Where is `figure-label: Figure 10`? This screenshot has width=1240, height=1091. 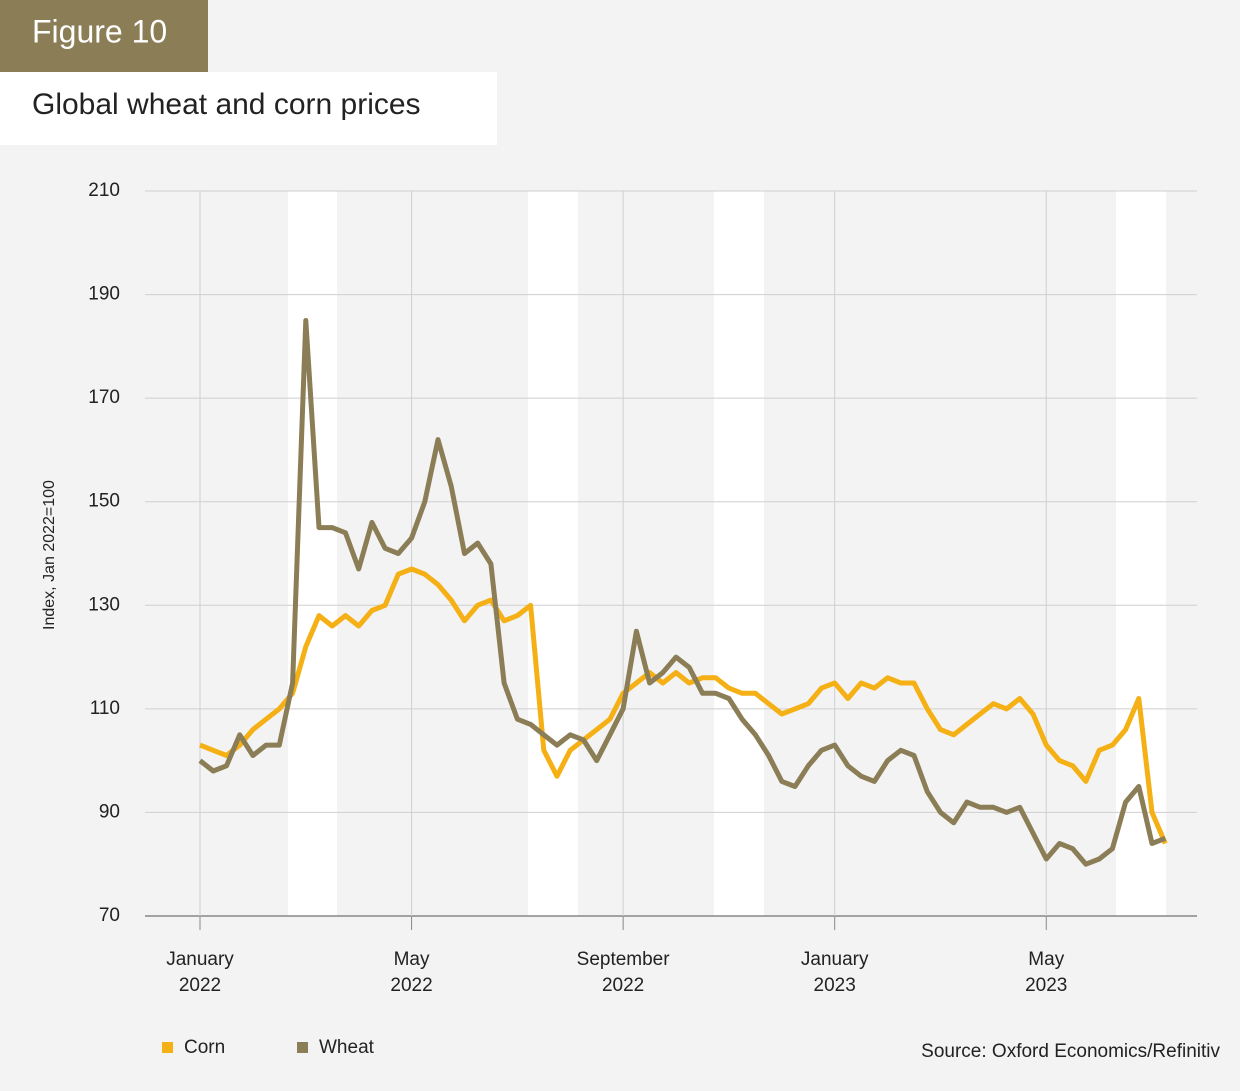 figure-label: Figure 10 is located at coordinates (99, 31).